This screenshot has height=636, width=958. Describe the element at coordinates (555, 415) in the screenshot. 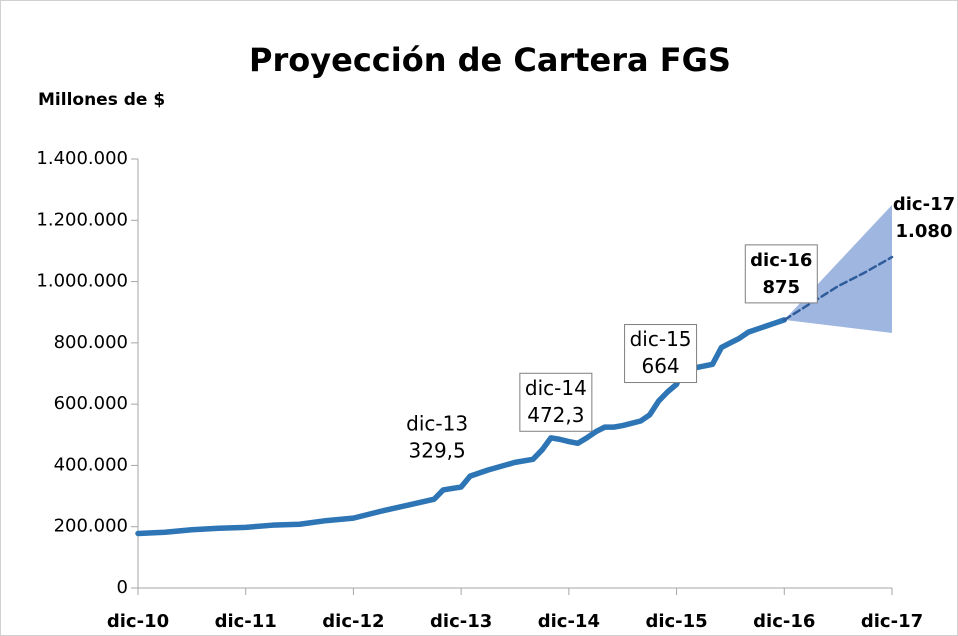

I see `annotation-value: 472,3` at that location.